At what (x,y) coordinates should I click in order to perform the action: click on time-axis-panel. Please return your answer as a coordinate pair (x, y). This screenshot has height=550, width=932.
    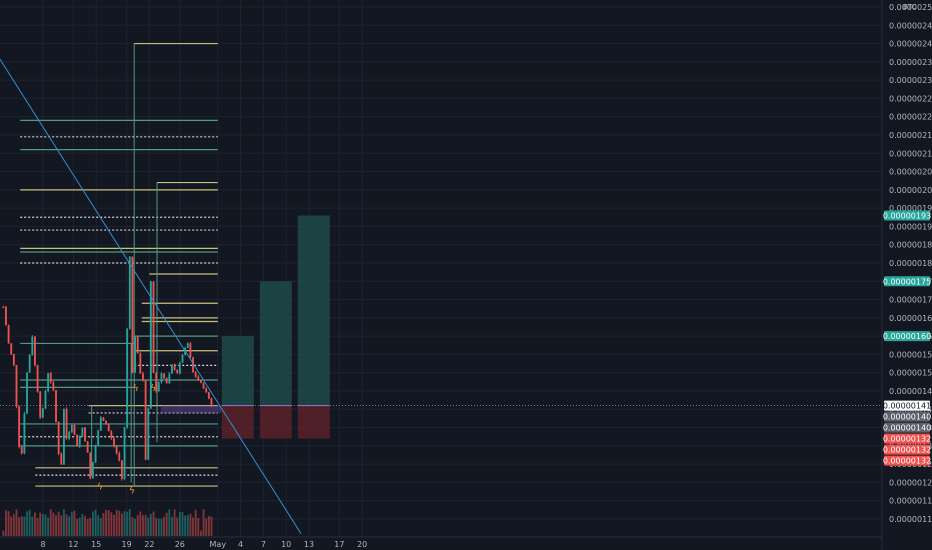
    Looking at the image, I should click on (441, 543).